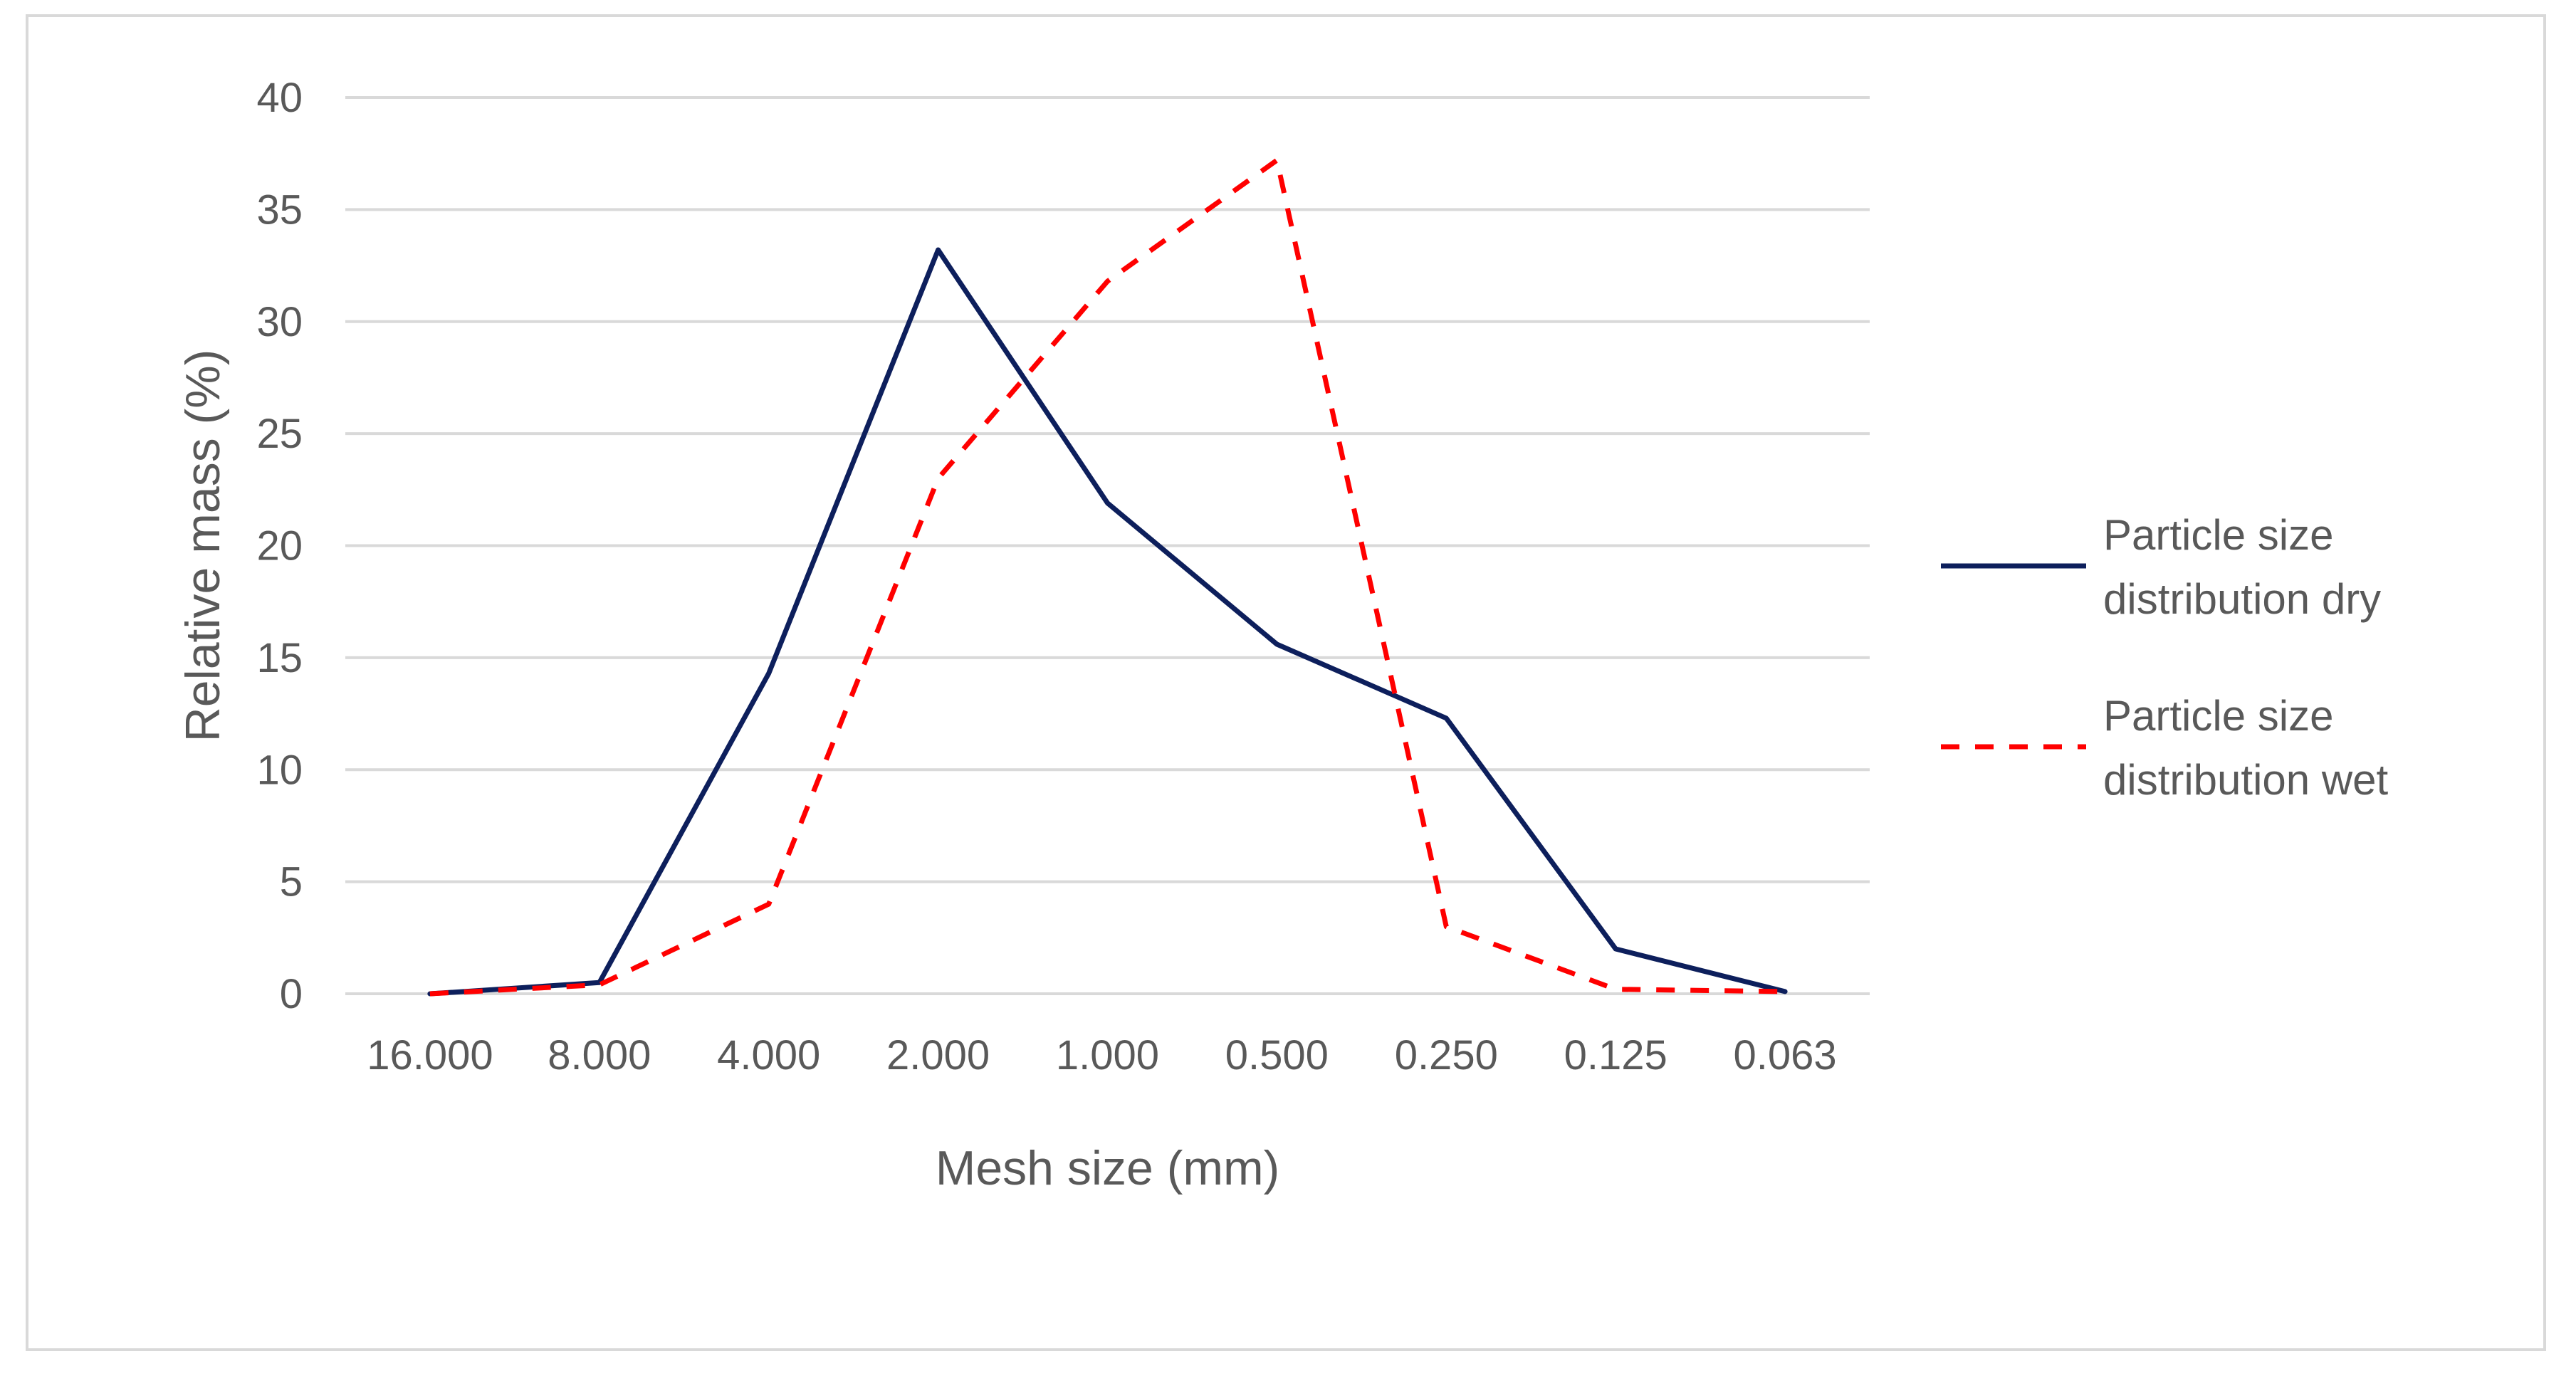 This screenshot has height=1386, width=2576. What do you see at coordinates (1108, 1168) in the screenshot?
I see `x-axis-title: Mesh size (mm)` at bounding box center [1108, 1168].